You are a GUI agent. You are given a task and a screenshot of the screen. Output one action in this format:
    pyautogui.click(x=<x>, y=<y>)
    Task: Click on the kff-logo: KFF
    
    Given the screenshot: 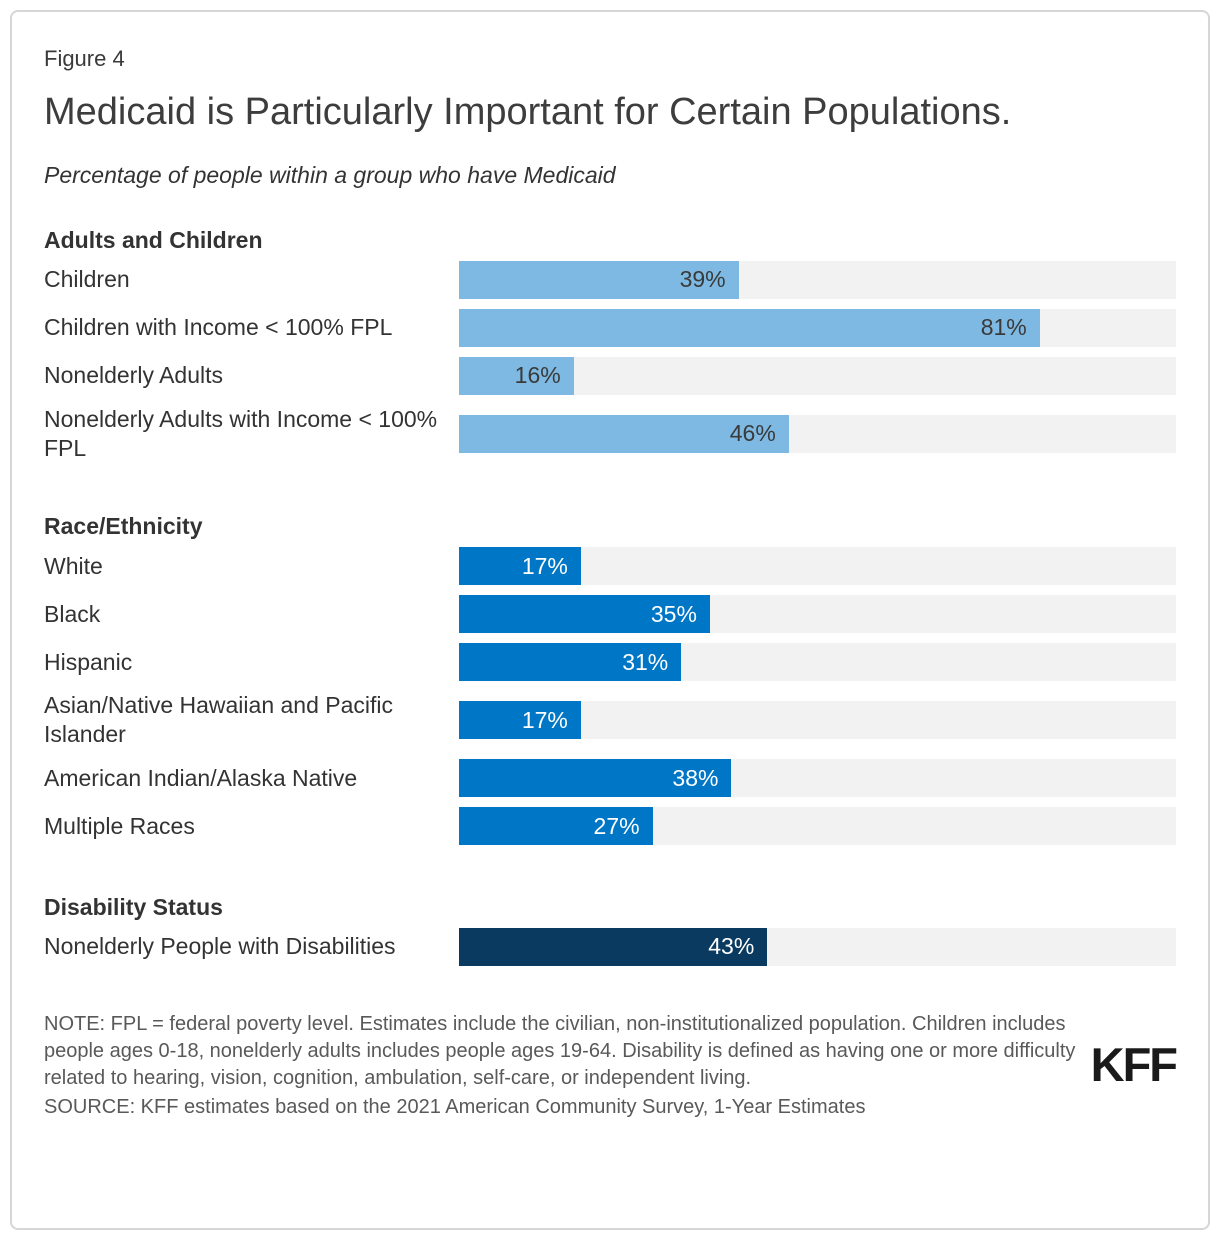 What is the action you would take?
    pyautogui.click(x=1134, y=1064)
    